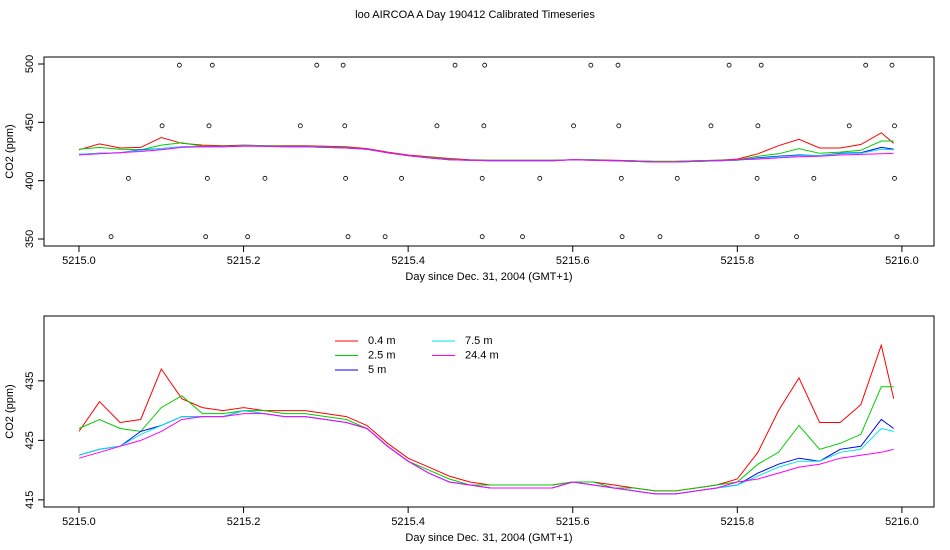  What do you see at coordinates (482, 355) in the screenshot?
I see `legend-label: 24.4 m` at bounding box center [482, 355].